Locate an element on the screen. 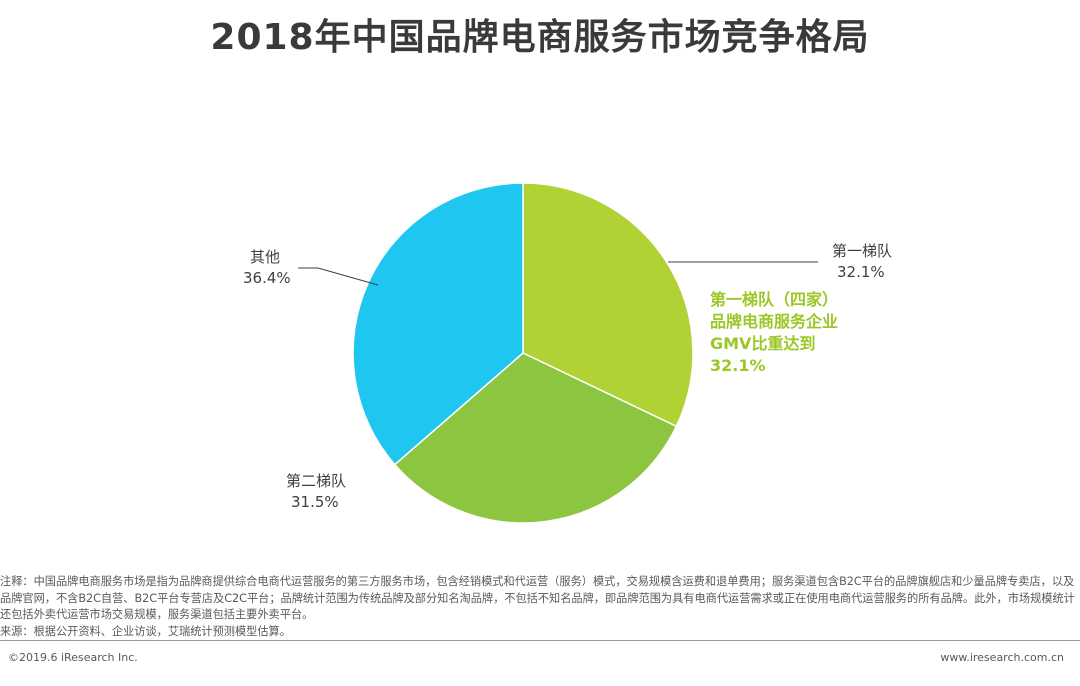 The image size is (1080, 686). annotation-line-3: GMV比重达到 is located at coordinates (762, 343).